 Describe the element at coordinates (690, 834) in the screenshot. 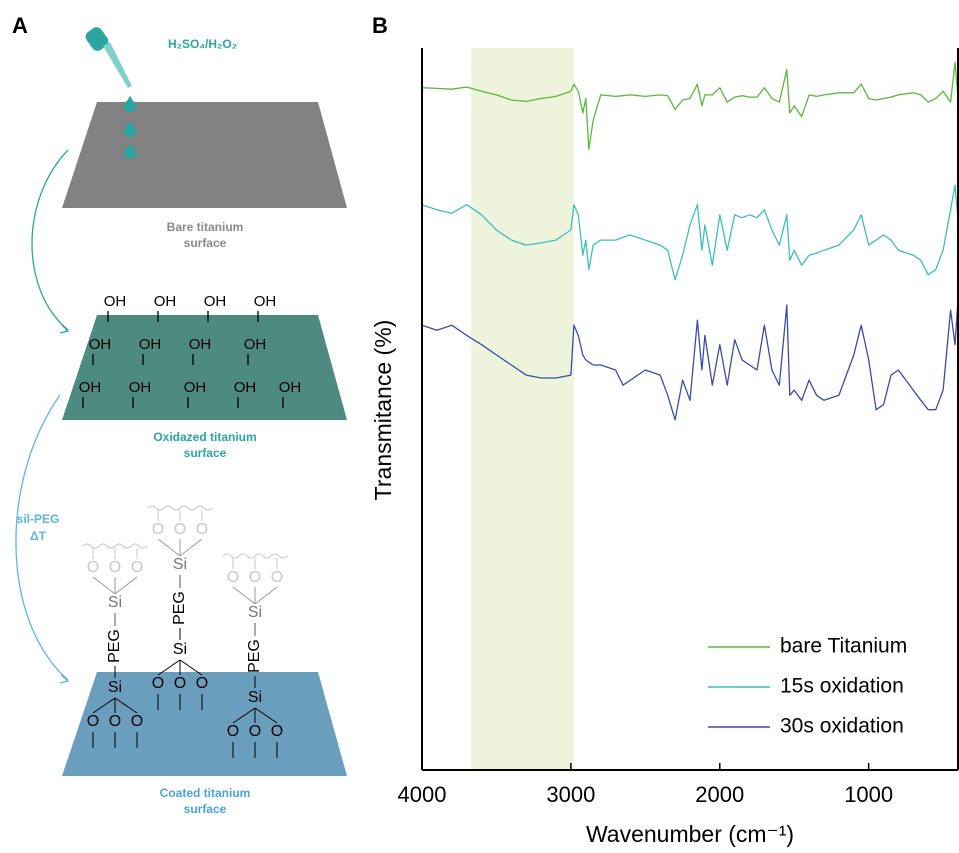

I see `x-axis-label: Wavenumber (cm⁻¹)` at that location.